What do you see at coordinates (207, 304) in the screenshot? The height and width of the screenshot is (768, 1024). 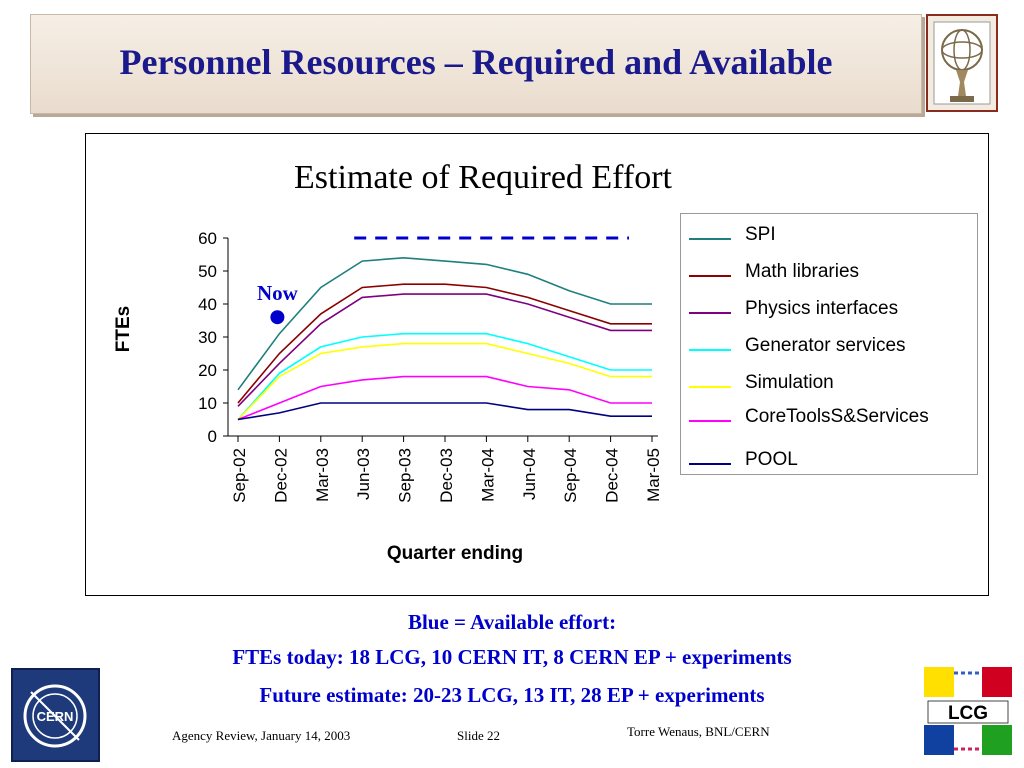 I see `y-tick-label: 40` at bounding box center [207, 304].